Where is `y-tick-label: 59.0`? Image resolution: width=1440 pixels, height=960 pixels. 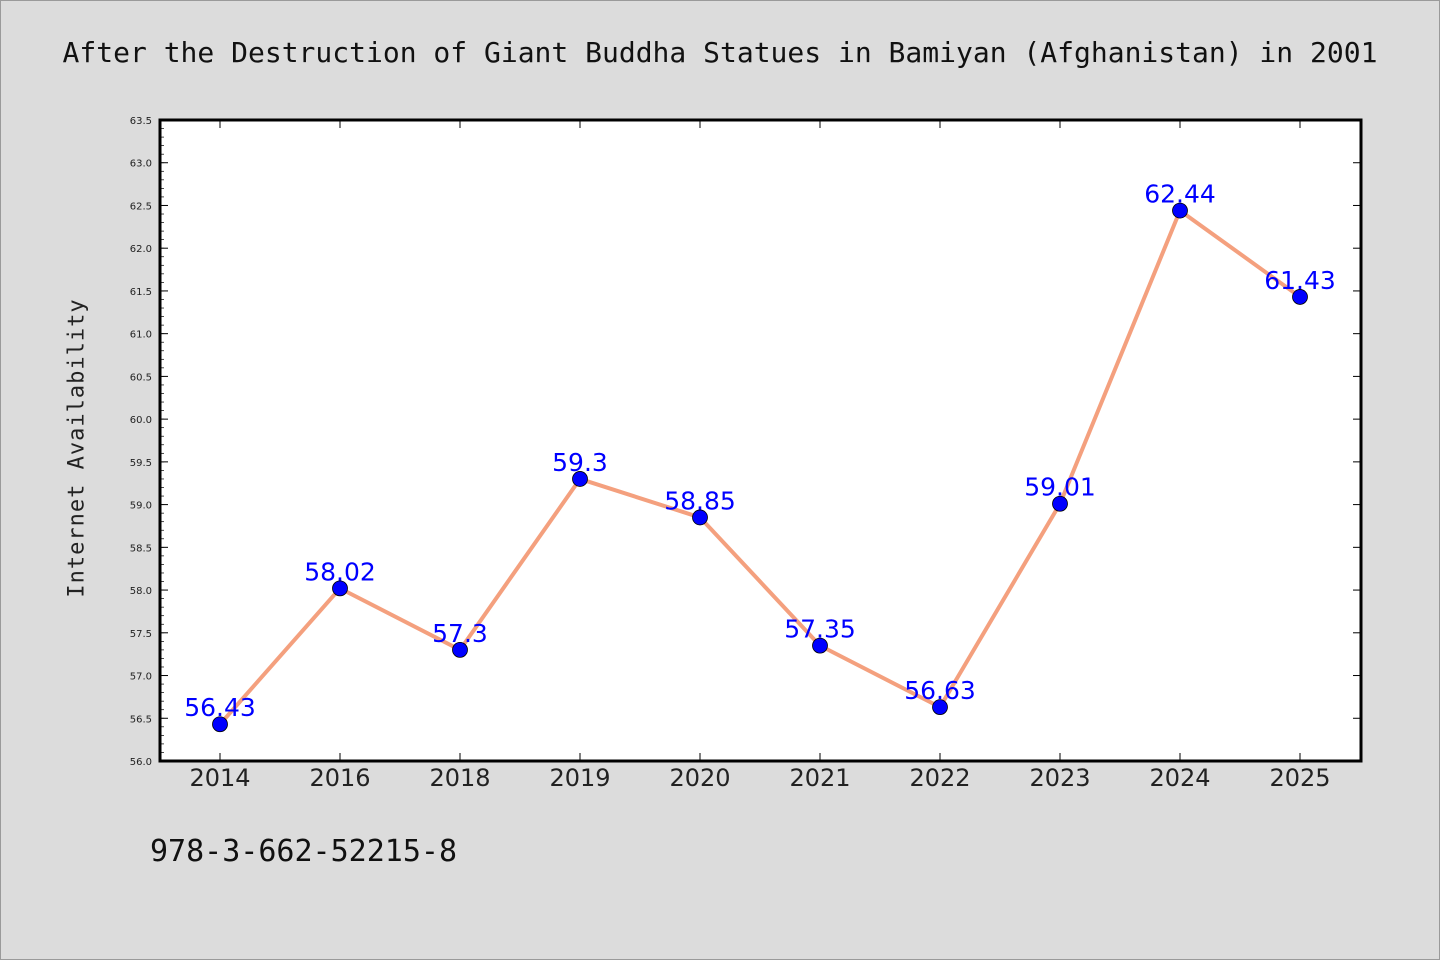
y-tick-label: 59.0 is located at coordinates (141, 506).